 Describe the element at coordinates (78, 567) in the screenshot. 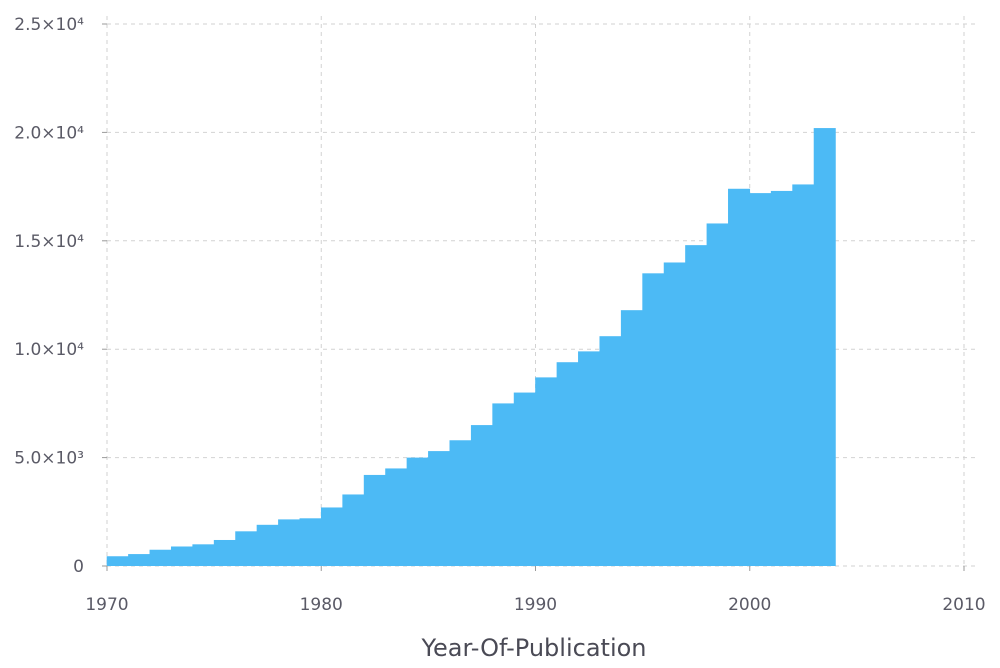

I see `y-tick-label: 0` at that location.